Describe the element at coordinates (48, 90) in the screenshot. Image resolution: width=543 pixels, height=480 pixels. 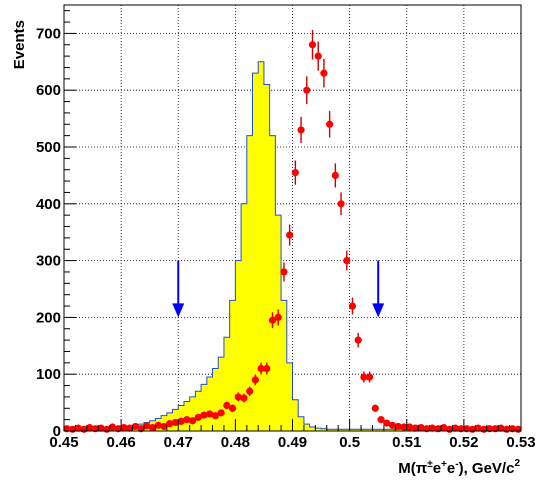
I see `y-tick-label-6: 600` at that location.